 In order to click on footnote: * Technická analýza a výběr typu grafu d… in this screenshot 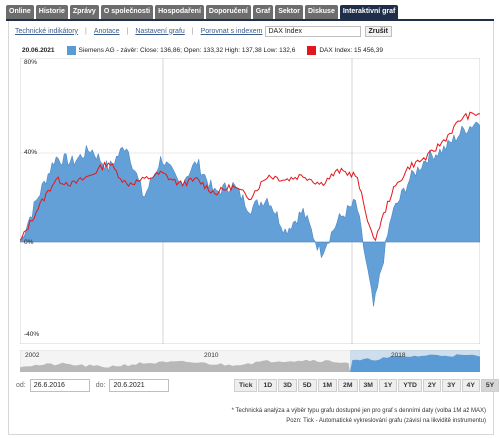, I will do `click(358, 411)`.